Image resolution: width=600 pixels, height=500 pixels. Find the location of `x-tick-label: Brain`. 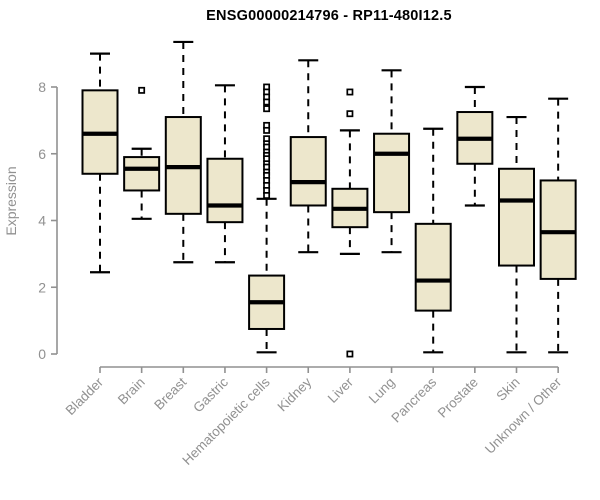

x-tick-label: Brain is located at coordinates (131, 391).